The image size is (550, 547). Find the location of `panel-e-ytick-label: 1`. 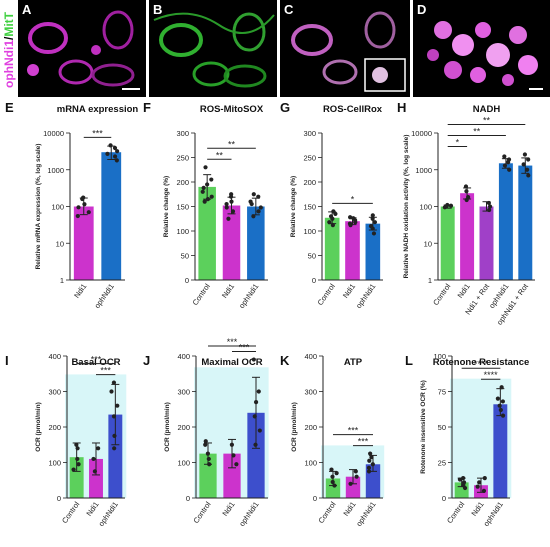

panel-e-ytick-label: 1 is located at coordinates (62, 280).